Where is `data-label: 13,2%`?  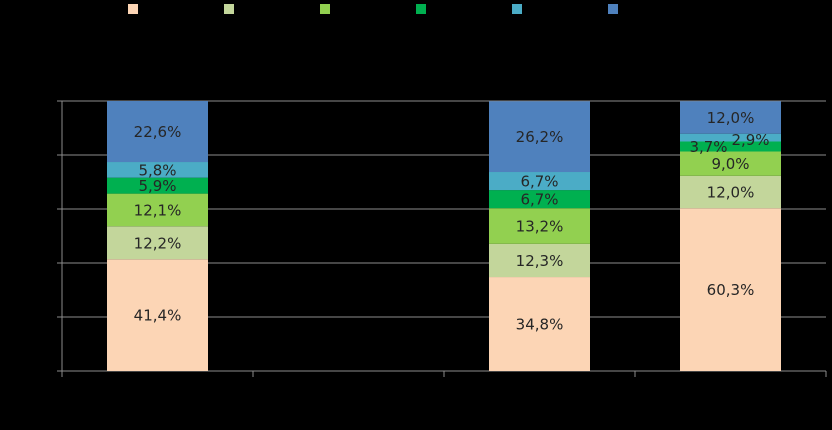 data-label: 13,2% is located at coordinates (540, 227).